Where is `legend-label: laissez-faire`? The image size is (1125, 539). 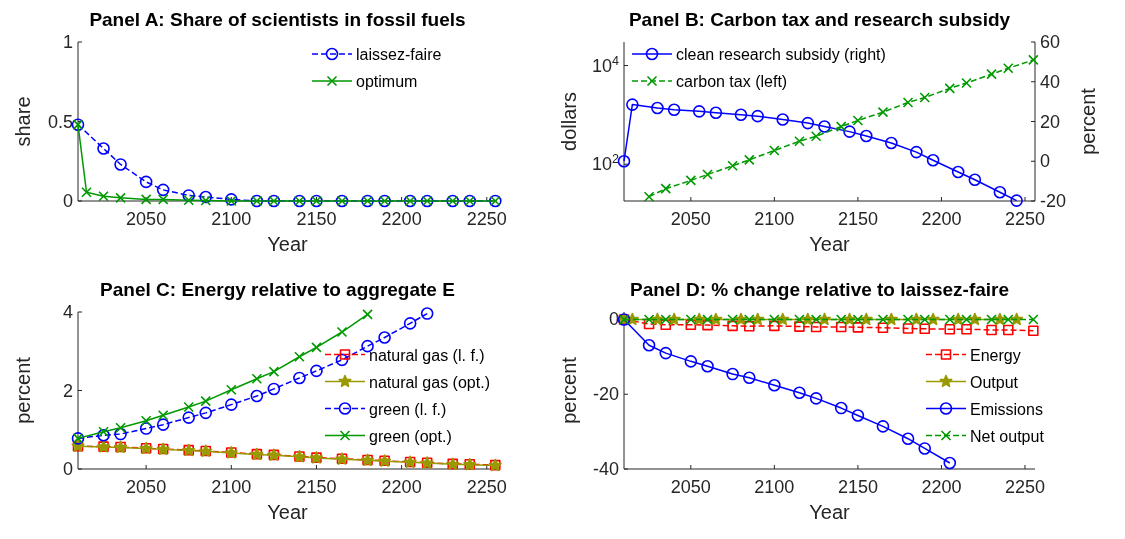
legend-label: laissez-faire is located at coordinates (399, 54).